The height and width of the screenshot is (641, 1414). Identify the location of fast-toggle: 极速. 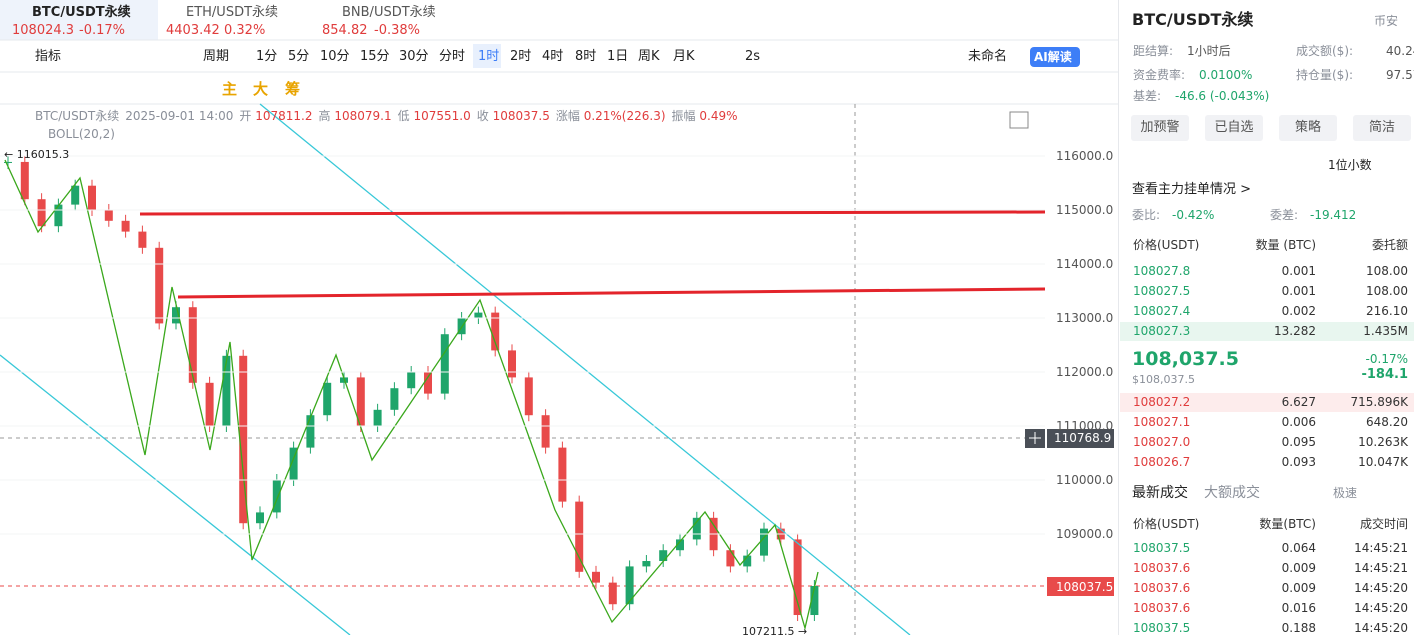
(1345, 493).